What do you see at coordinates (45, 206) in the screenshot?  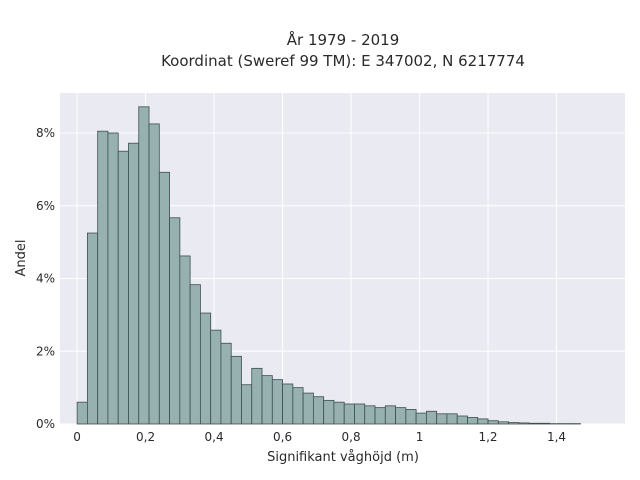 I see `y-tick-label: 6%` at bounding box center [45, 206].